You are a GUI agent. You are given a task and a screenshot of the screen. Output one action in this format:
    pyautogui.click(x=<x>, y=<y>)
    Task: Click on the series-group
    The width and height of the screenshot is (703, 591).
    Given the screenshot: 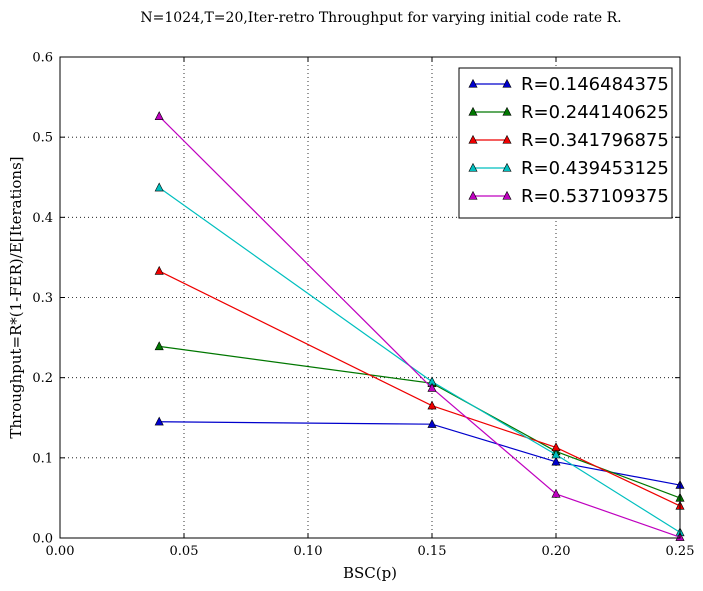 What is the action you would take?
    pyautogui.click(x=419, y=452)
    